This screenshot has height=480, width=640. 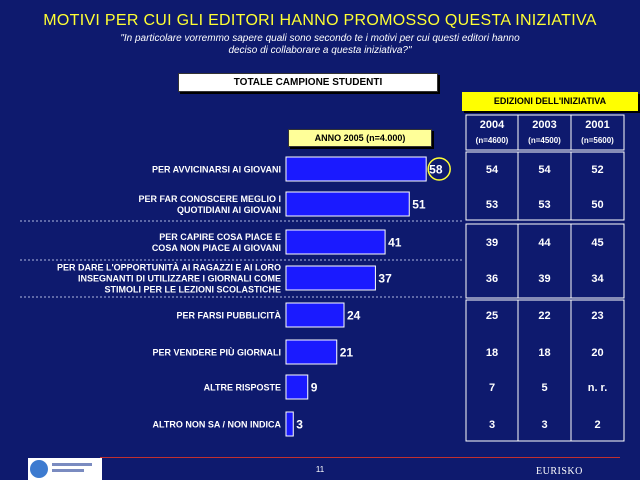 I want to click on publisher-logo, so click(x=65, y=469).